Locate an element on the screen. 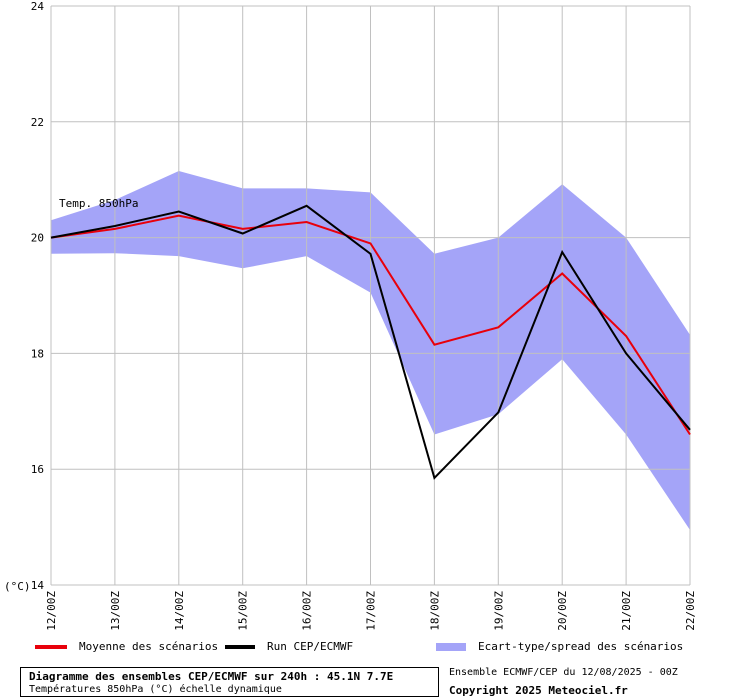 The image size is (740, 700). x-tick-label: 22/00Z is located at coordinates (690, 611).